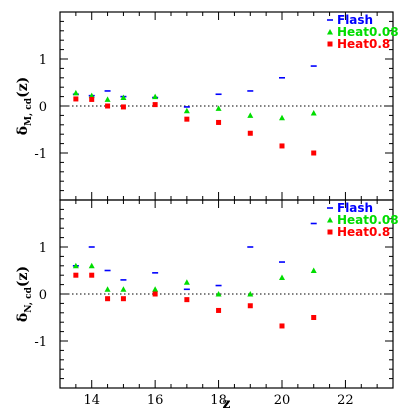 The image size is (415, 415). Describe the element at coordinates (227, 404) in the screenshot. I see `x-axis-label: z` at that location.